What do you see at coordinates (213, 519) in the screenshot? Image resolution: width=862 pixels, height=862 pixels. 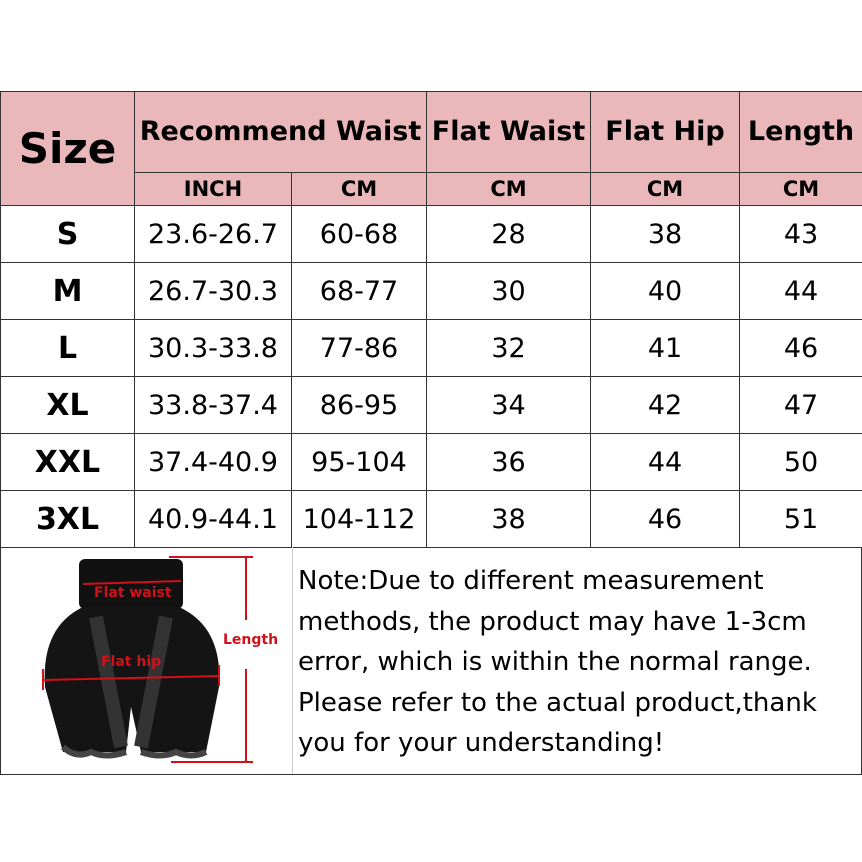 I see `value-cell: 40.9-44.1` at bounding box center [213, 519].